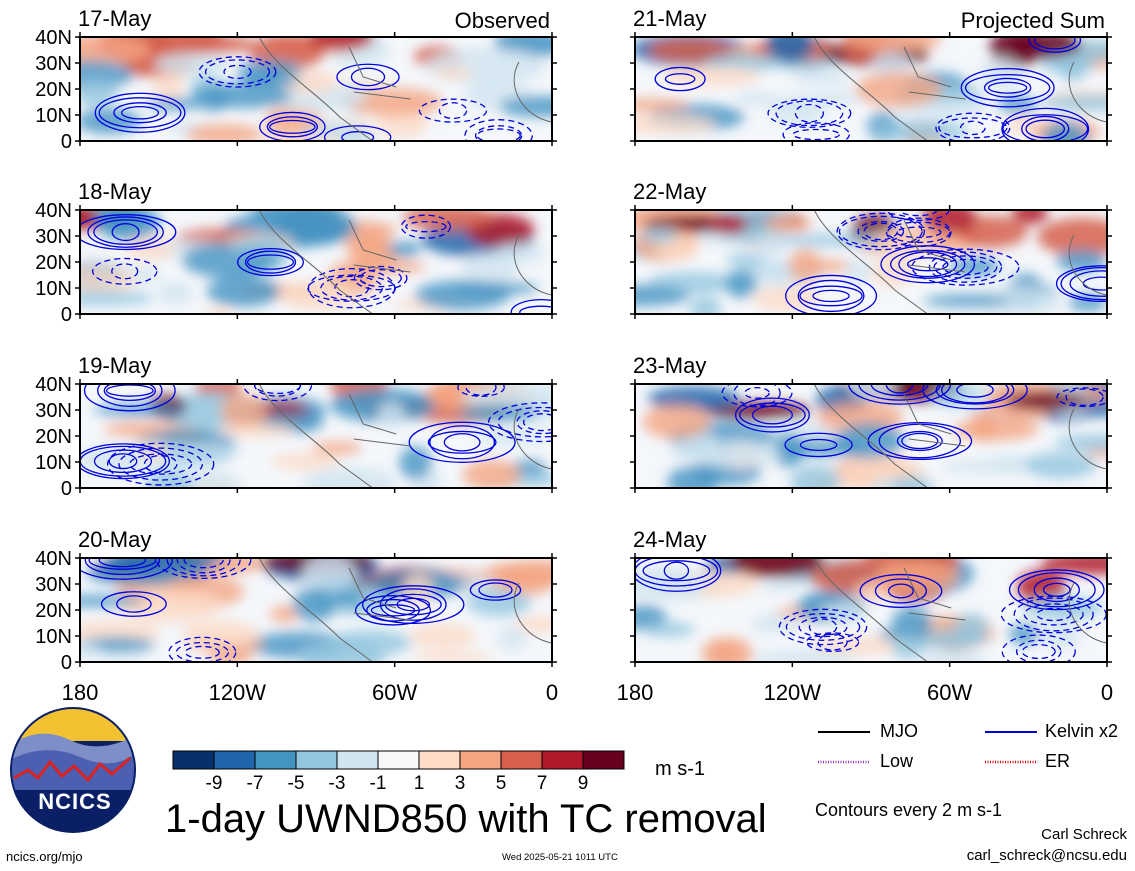  I want to click on ncics-logo, so click(73, 770).